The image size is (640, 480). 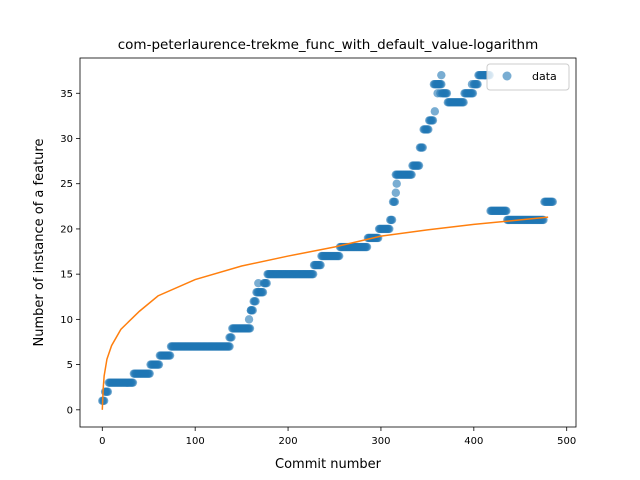 What do you see at coordinates (566, 441) in the screenshot?
I see `x-tick-label: 500` at bounding box center [566, 441].